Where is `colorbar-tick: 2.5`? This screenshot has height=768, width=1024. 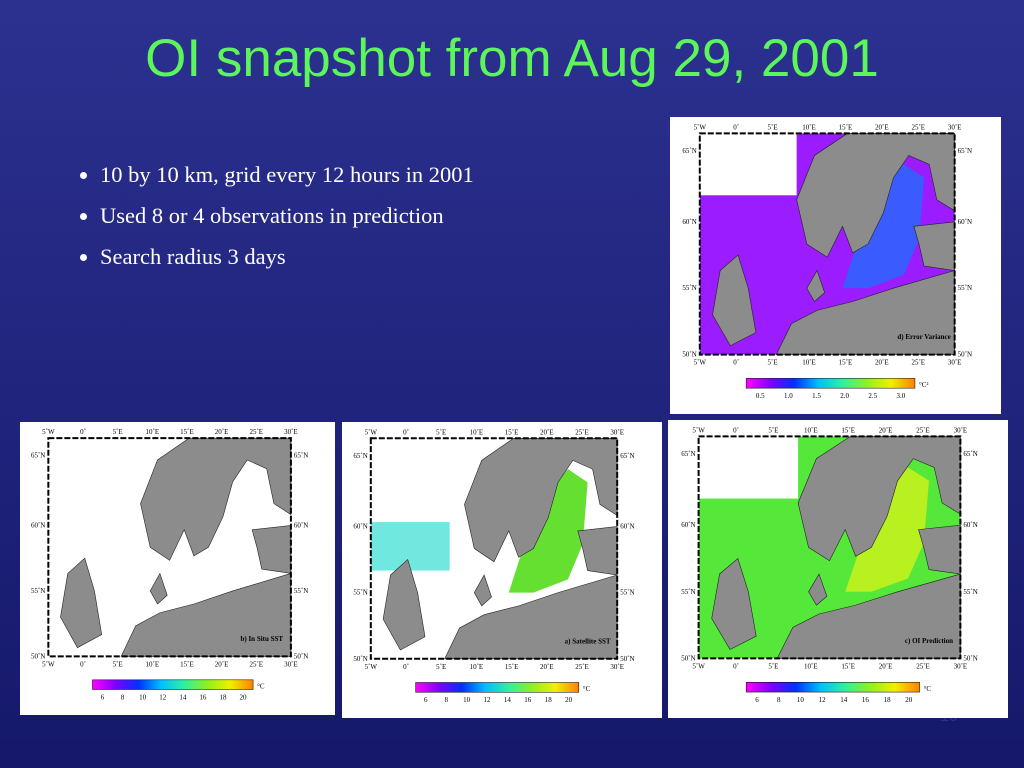 colorbar-tick: 2.5 is located at coordinates (872, 396).